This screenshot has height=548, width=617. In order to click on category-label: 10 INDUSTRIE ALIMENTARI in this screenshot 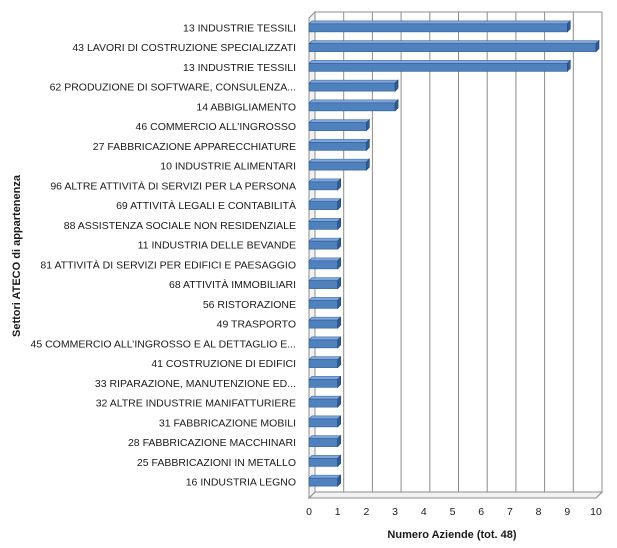, I will do `click(228, 167)`.